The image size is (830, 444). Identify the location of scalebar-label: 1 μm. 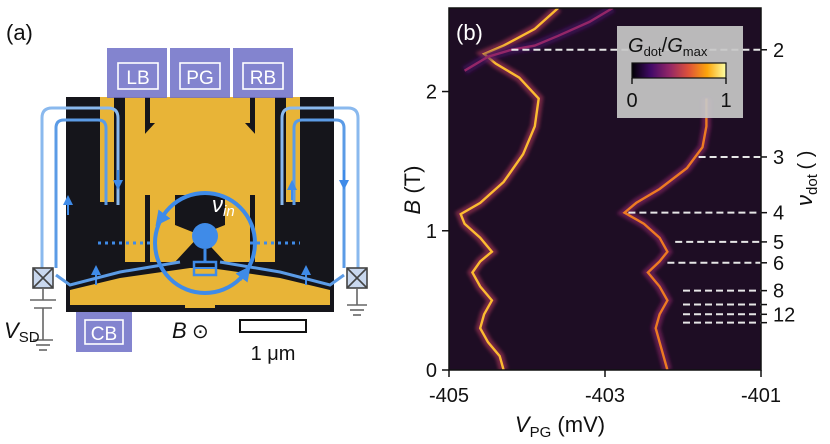
(273, 354).